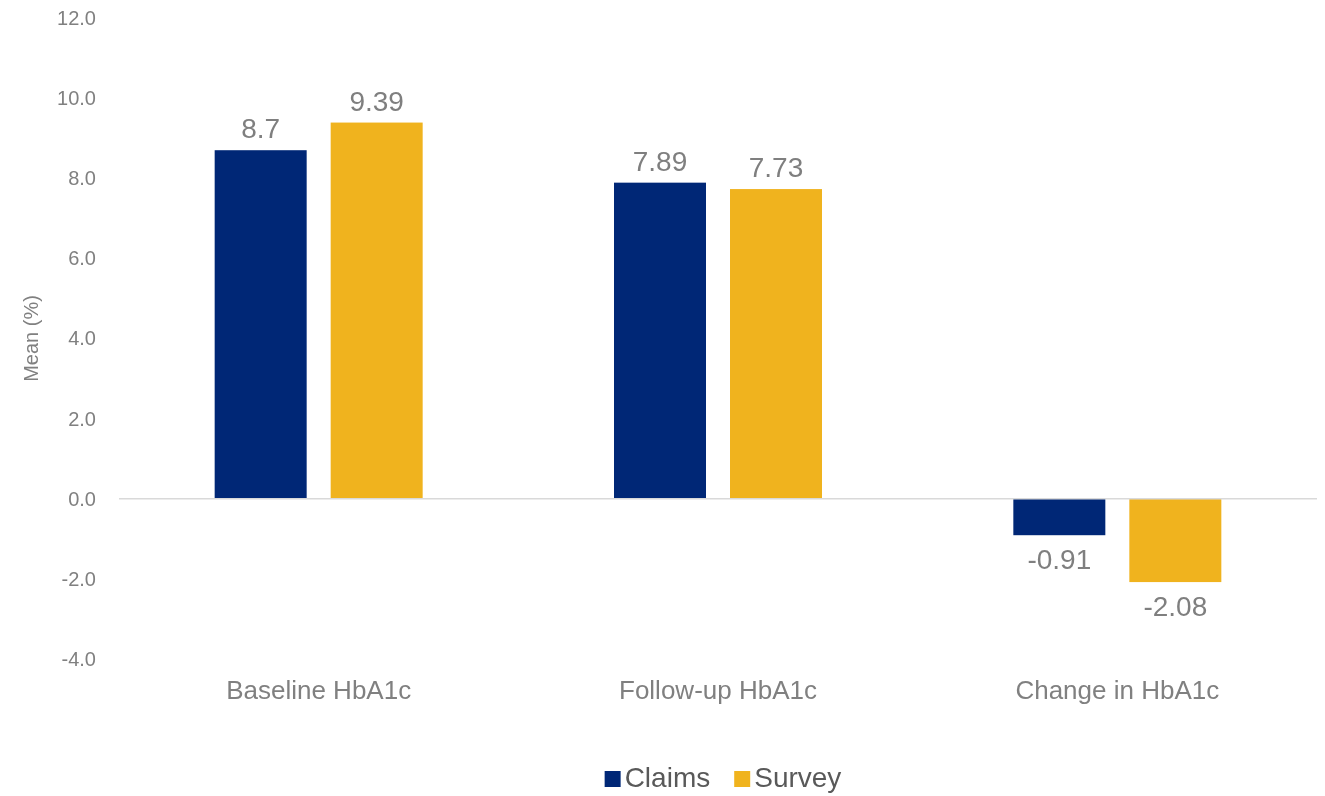 This screenshot has height=796, width=1325. What do you see at coordinates (1059, 560) in the screenshot?
I see `data-label: -0.91` at bounding box center [1059, 560].